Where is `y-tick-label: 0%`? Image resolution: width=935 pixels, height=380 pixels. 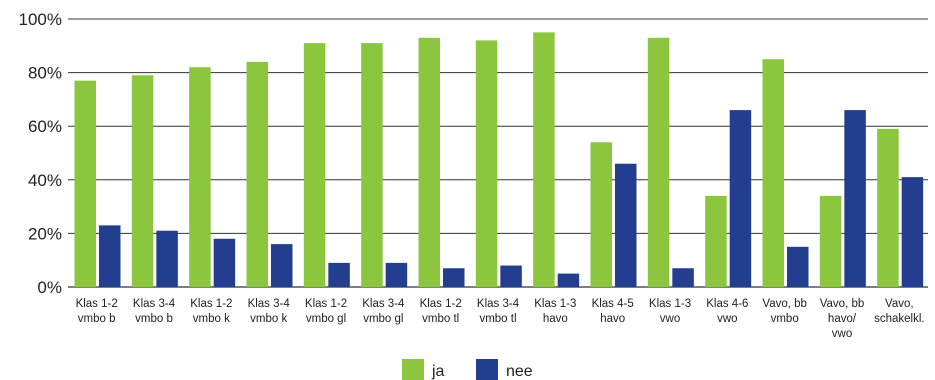
y-tick-label: 0% is located at coordinates (49, 287).